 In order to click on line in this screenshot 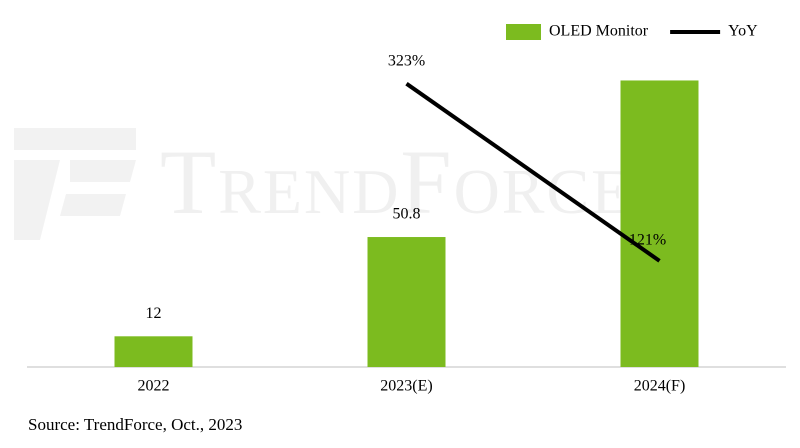, I will do `click(533, 172)`.